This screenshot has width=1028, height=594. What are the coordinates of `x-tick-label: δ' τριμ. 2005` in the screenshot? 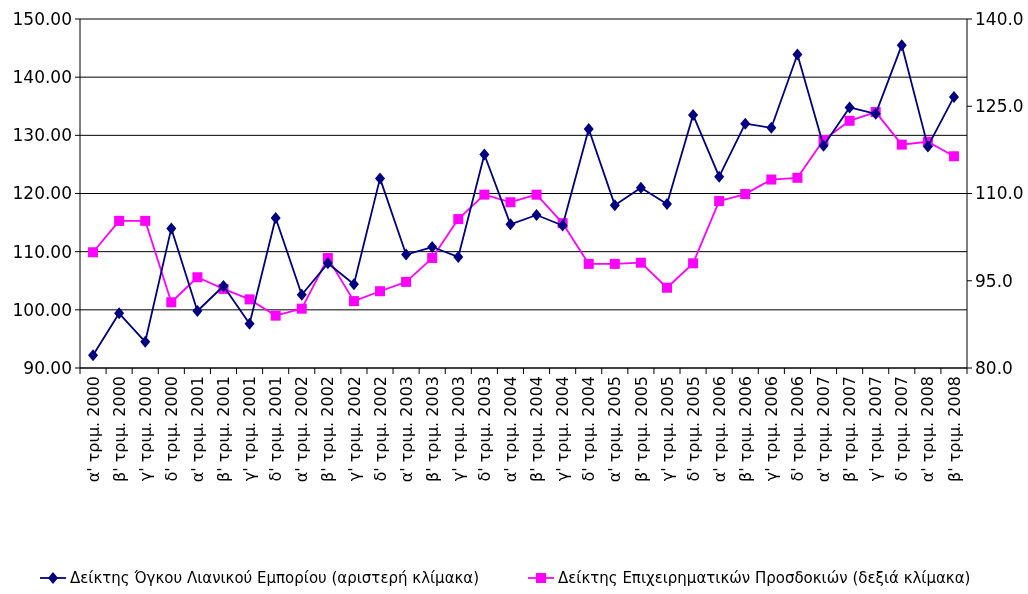 It's located at (693, 429).